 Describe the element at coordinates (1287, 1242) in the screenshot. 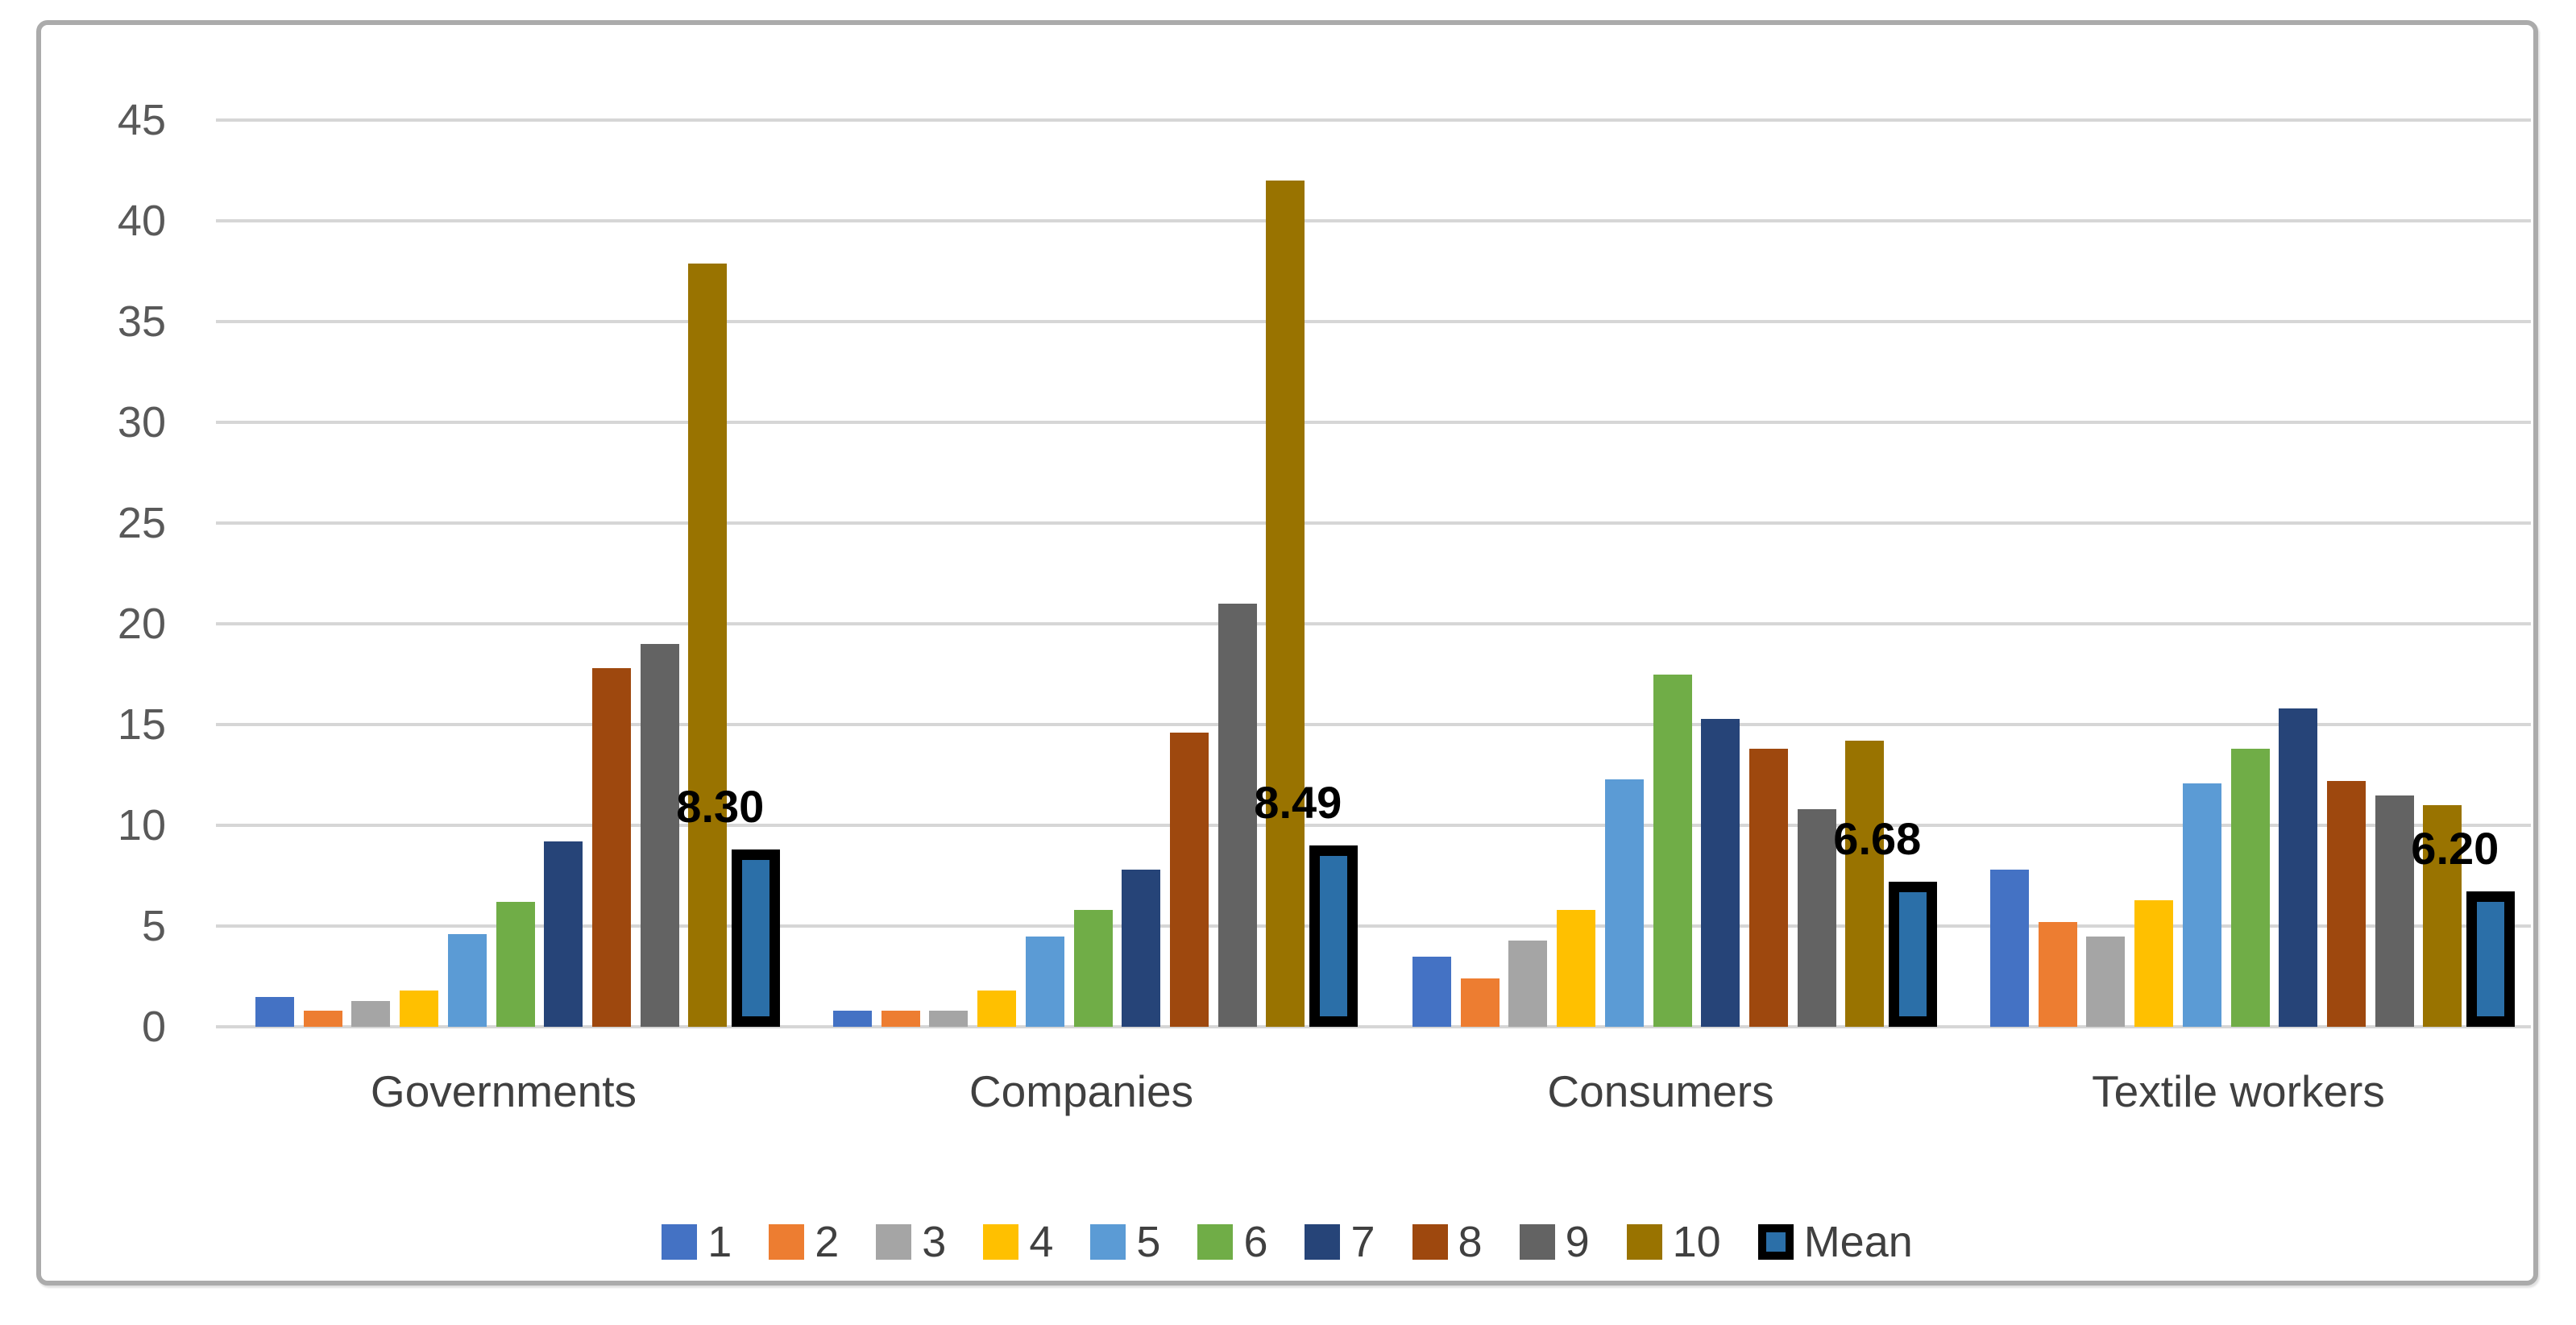

I see `legend: 1 2 3 4 5 6 7 8 9 10 Mean` at that location.